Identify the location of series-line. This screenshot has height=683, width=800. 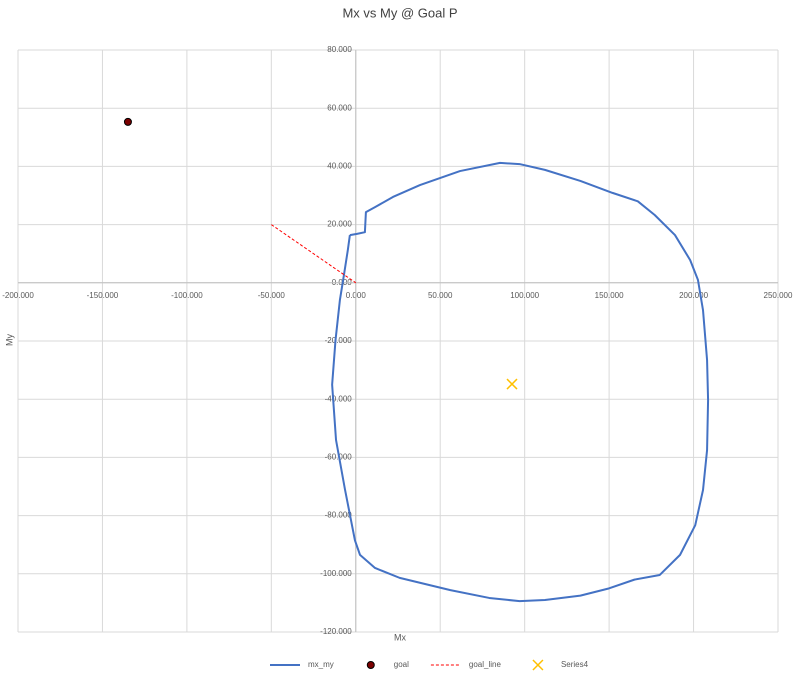
(314, 254).